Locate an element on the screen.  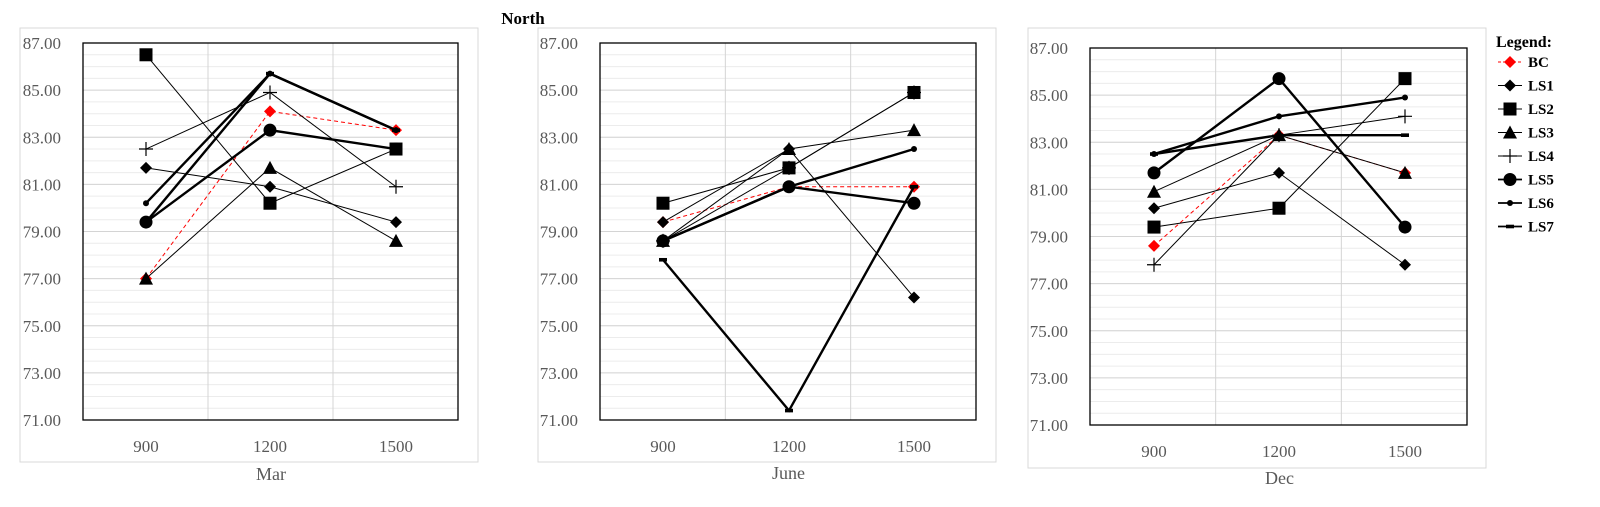
legend-marker-ls6 is located at coordinates (1510, 203).